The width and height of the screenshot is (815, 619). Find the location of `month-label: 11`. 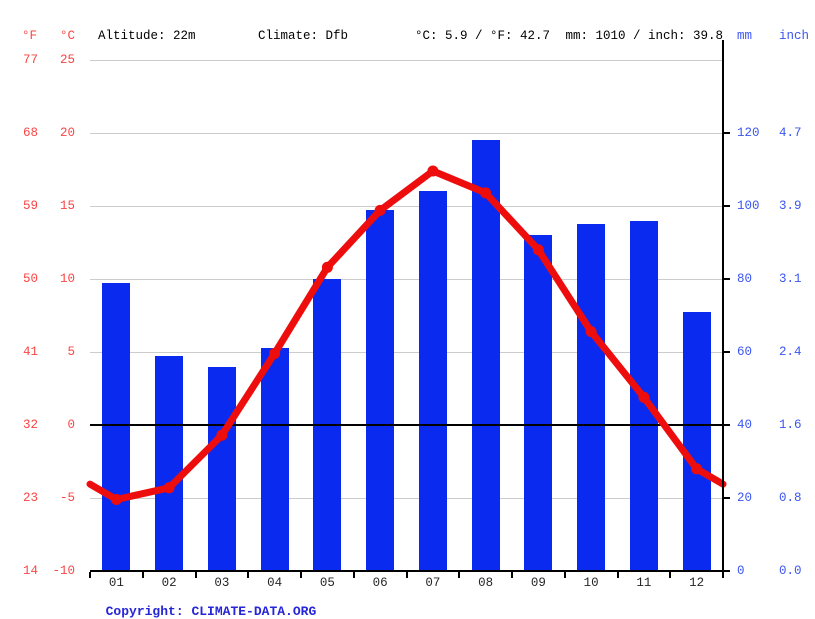

month-label: 11 is located at coordinates (644, 583).